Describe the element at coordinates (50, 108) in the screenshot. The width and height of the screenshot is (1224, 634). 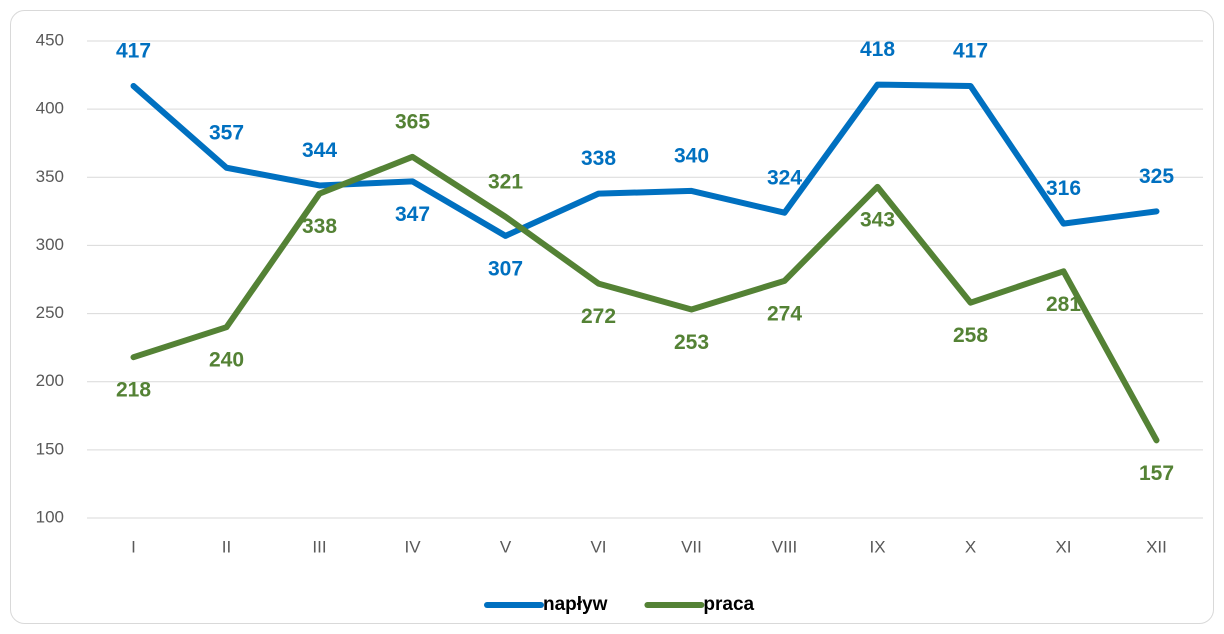
I see `y-tick-label: 400` at that location.